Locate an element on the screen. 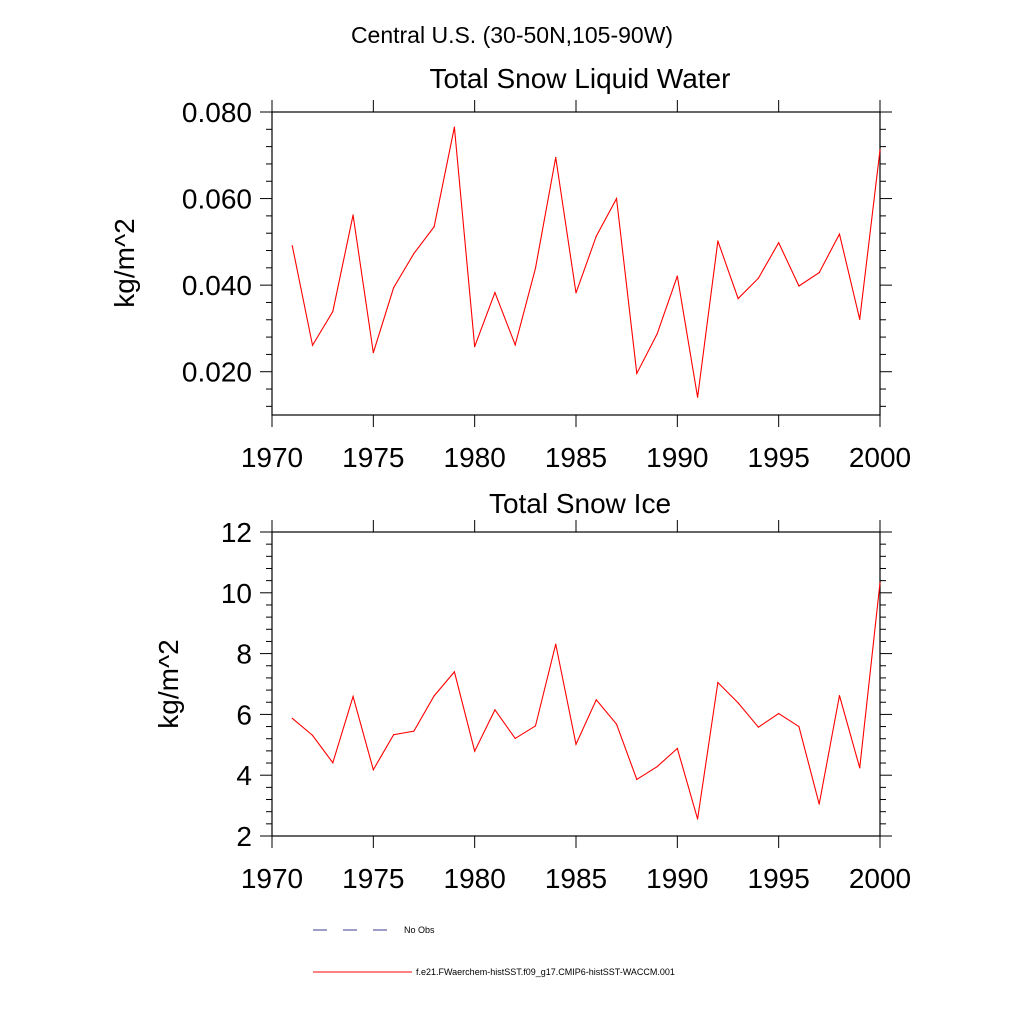 The width and height of the screenshot is (1024, 1024). y-tick-label: 0.080 is located at coordinates (217, 112).